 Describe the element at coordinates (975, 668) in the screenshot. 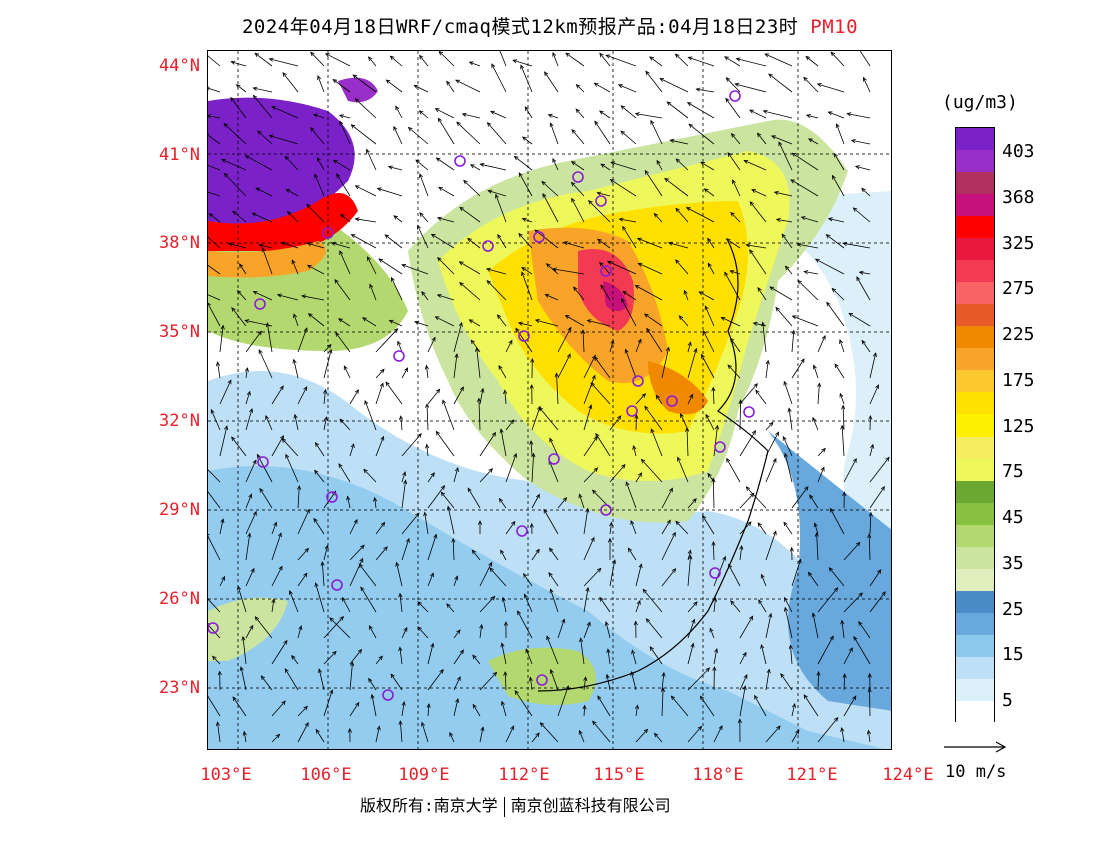

I see `legend-swatch` at that location.